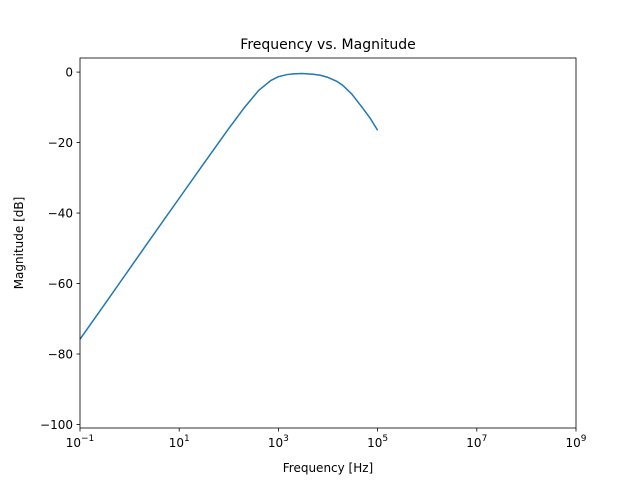  I want to click on x-tick-label: 10¹, so click(179, 442).